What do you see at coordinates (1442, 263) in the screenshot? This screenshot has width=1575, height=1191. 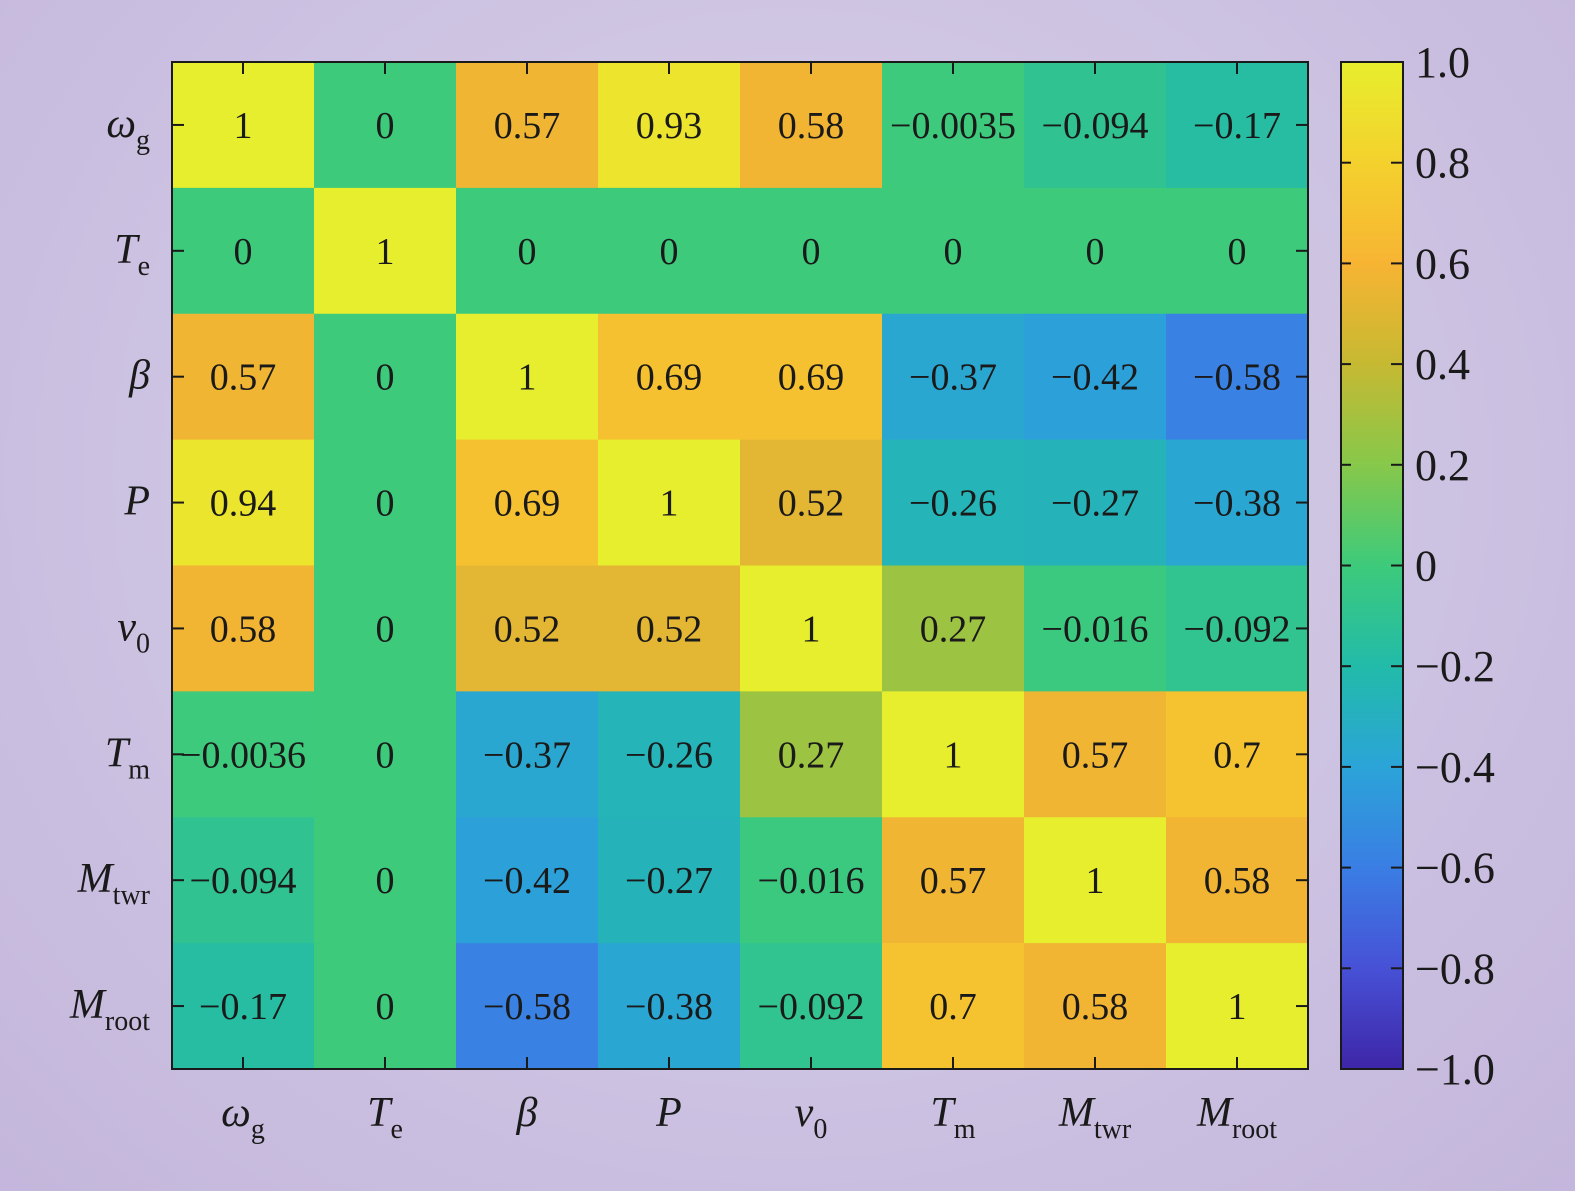 I see `colorbar-tick-label-2: 0.6` at bounding box center [1442, 263].